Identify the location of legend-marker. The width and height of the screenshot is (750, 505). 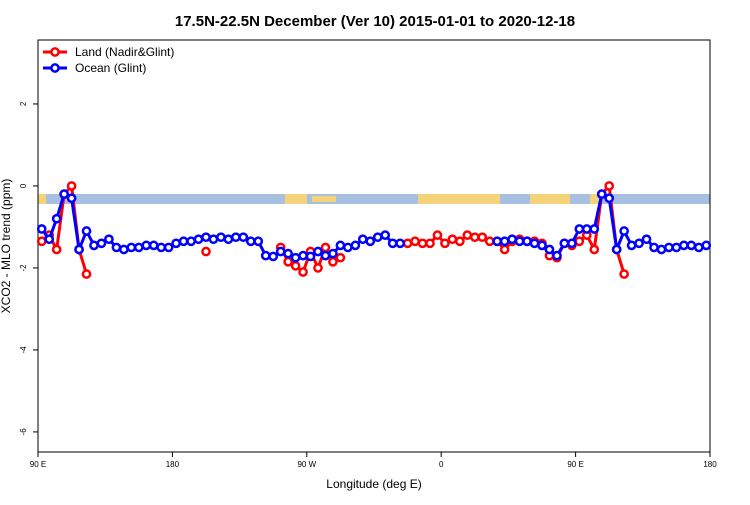
(55, 52).